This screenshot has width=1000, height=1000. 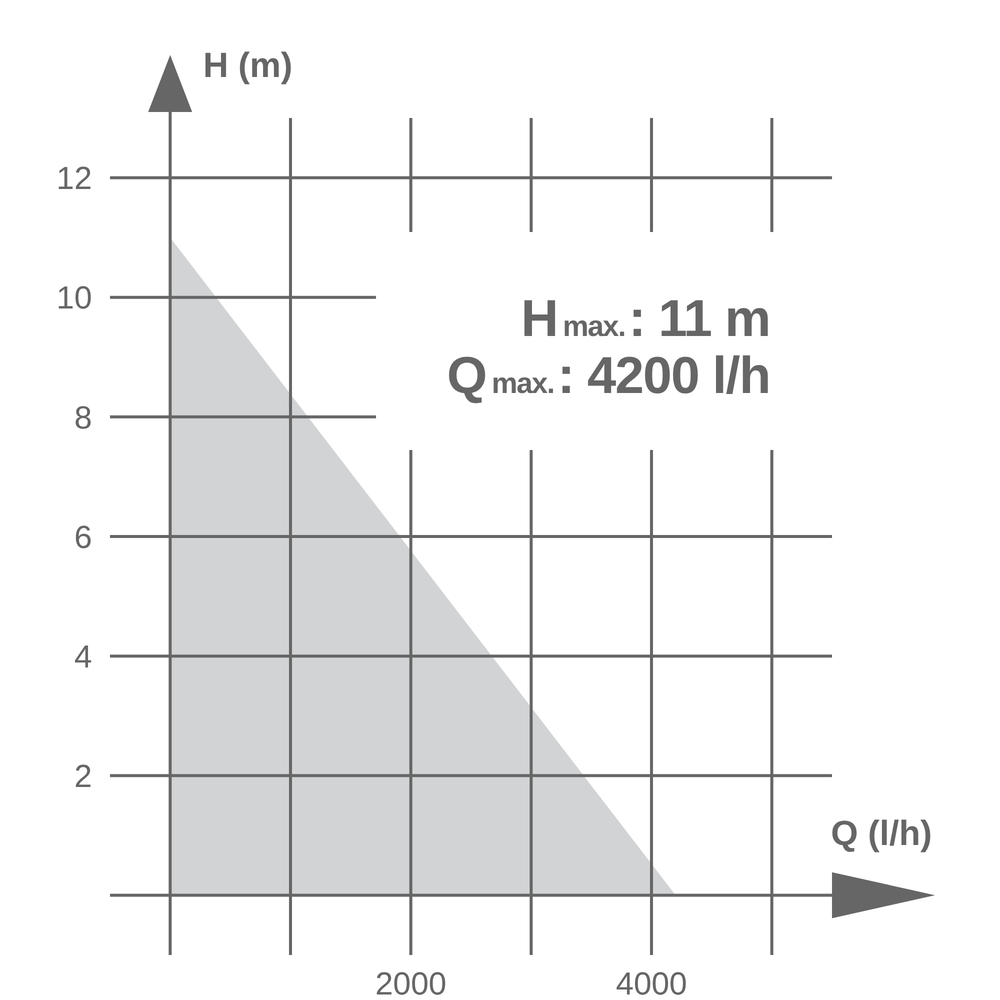 What do you see at coordinates (74, 298) in the screenshot?
I see `y-tick-label: 10` at bounding box center [74, 298].